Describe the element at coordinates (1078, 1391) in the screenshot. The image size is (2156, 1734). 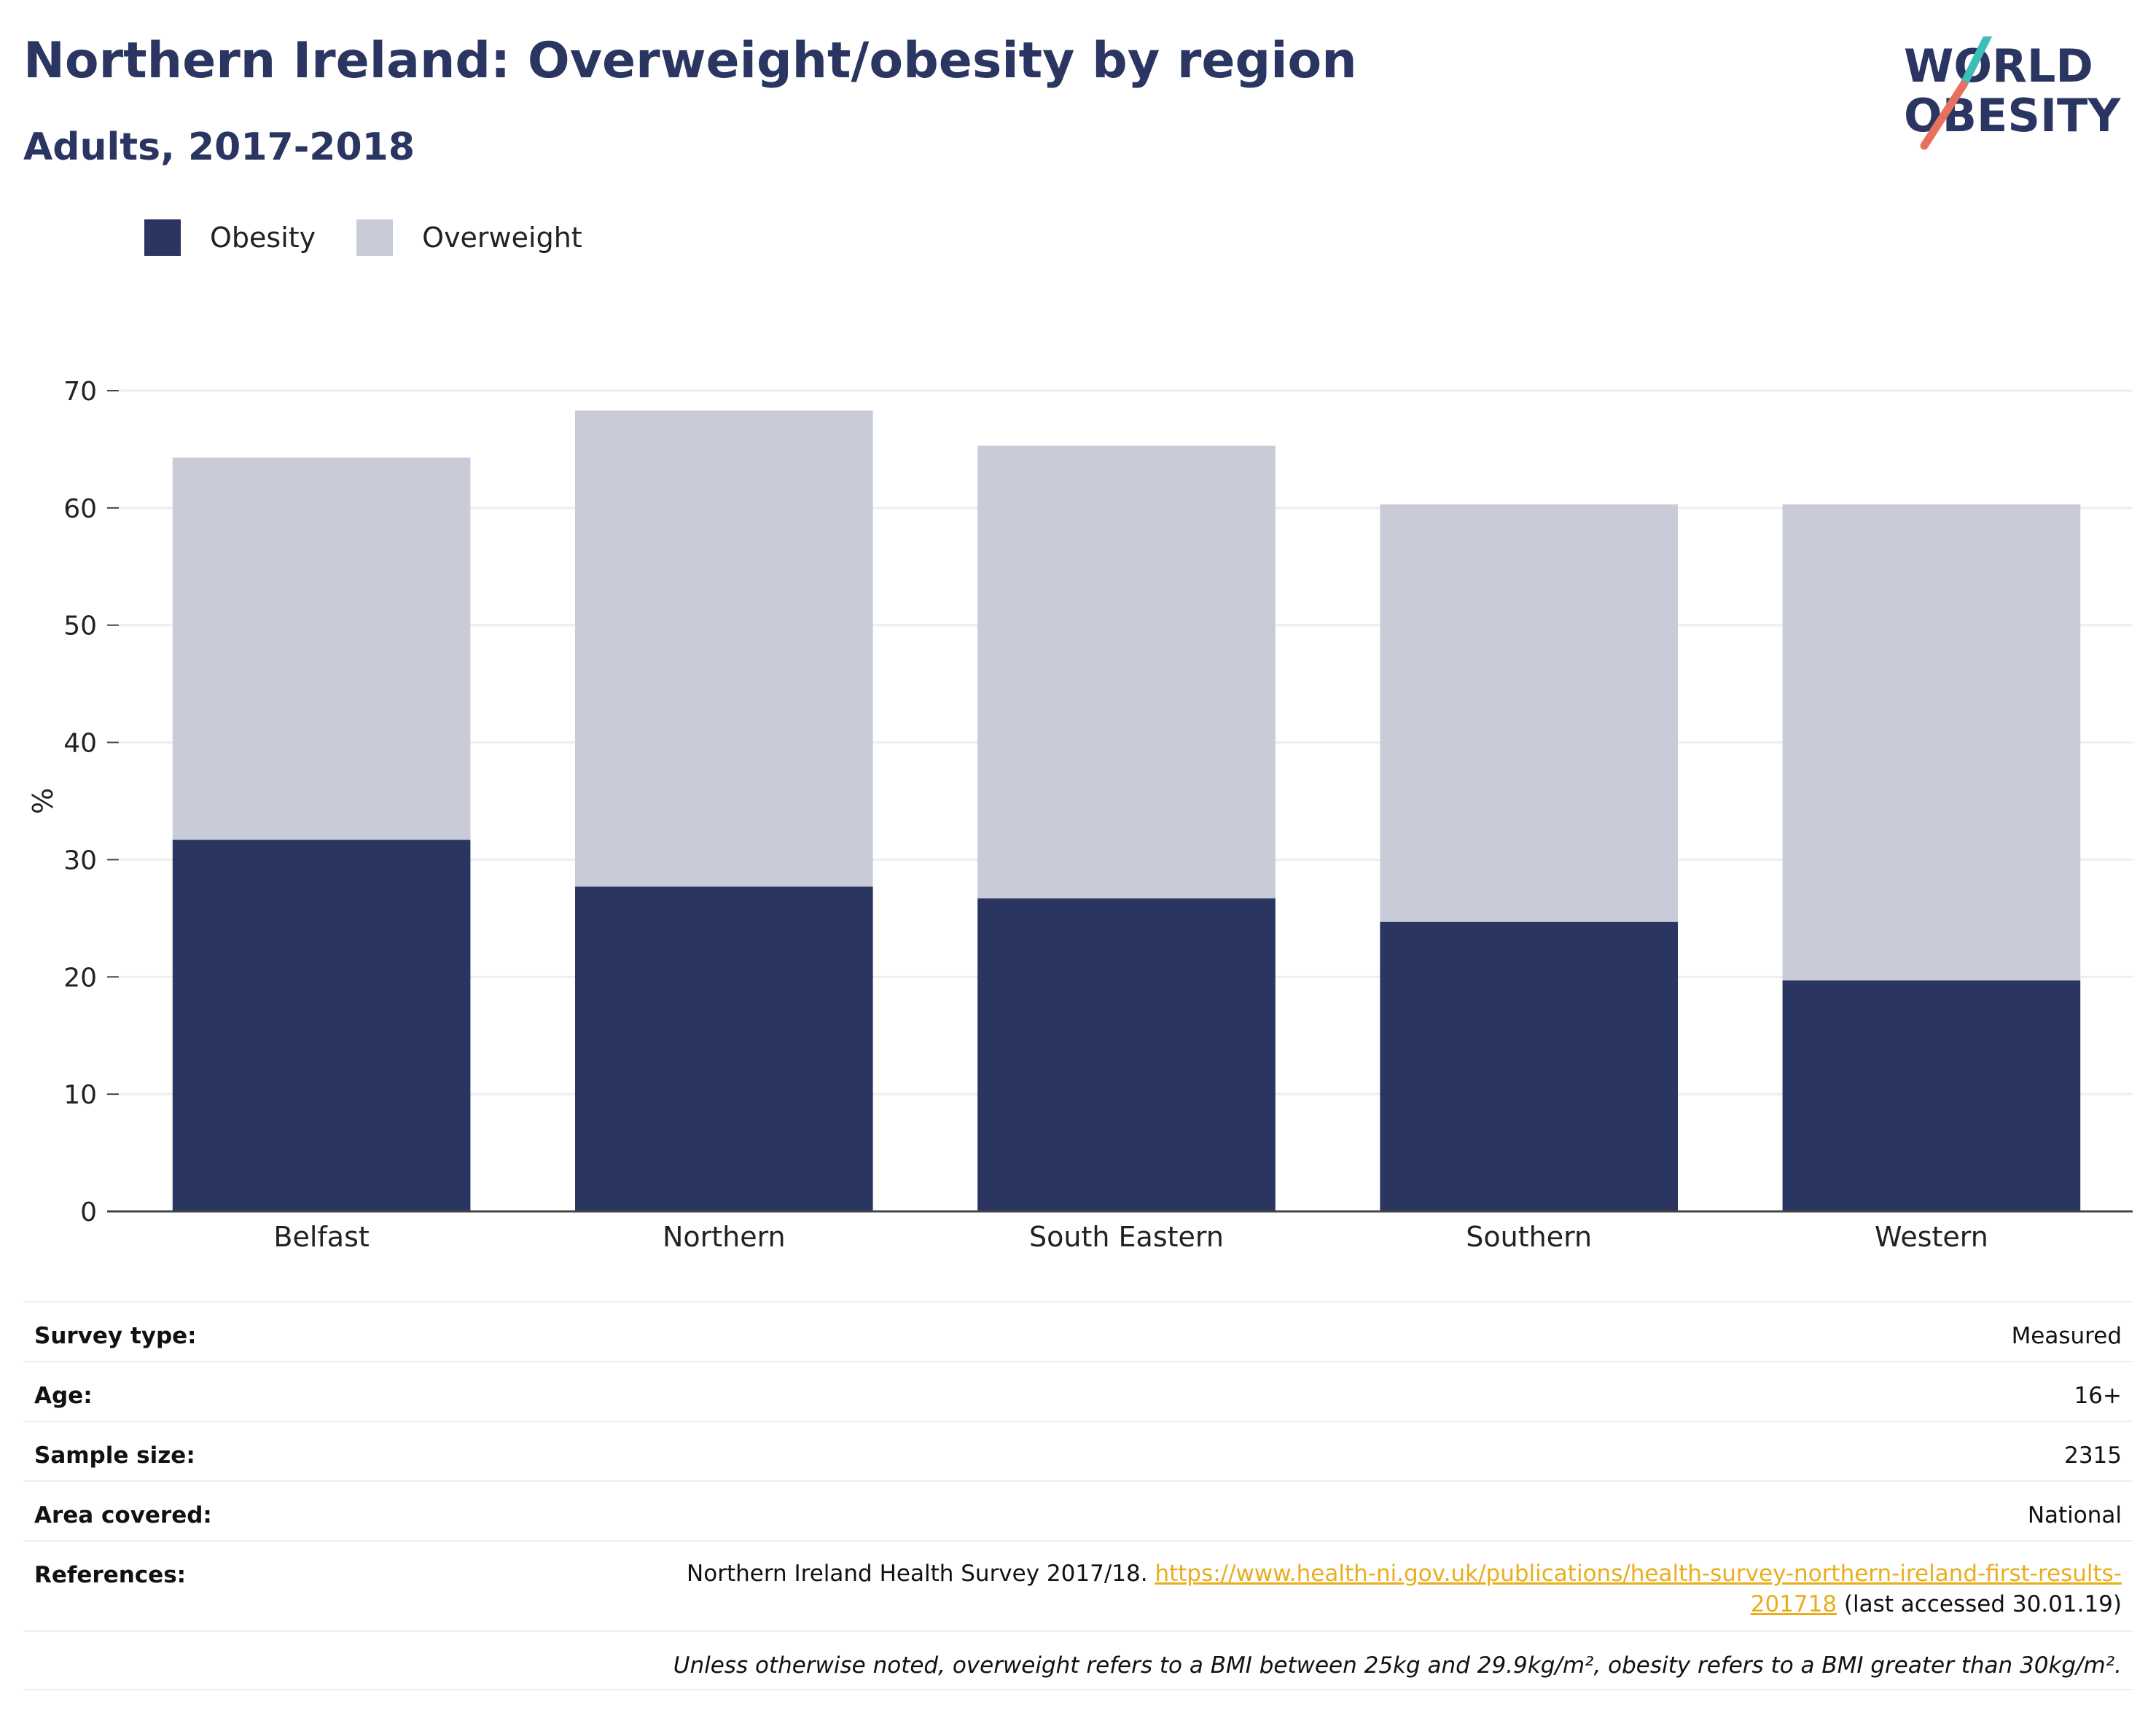
I see `detail-row-age: Age: 16+` at that location.